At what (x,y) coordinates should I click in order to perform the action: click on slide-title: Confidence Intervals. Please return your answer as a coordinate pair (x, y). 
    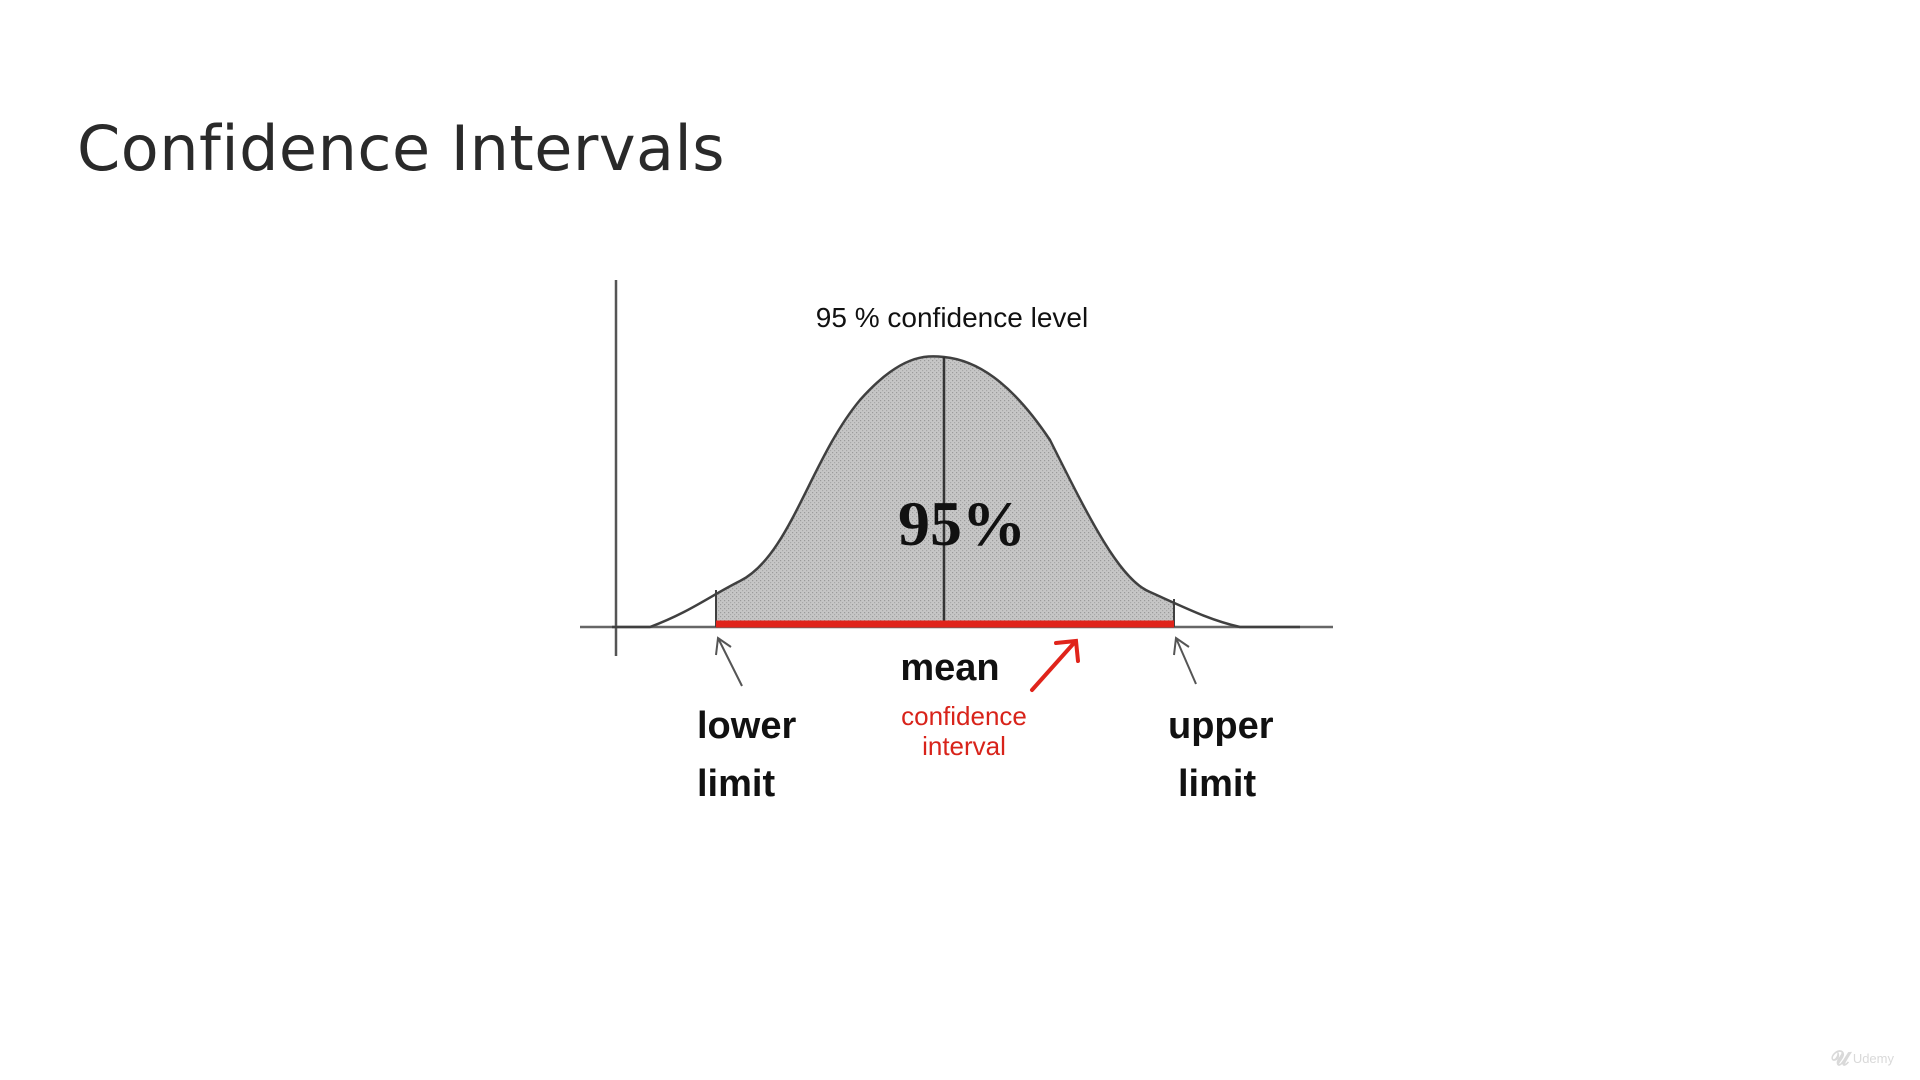
    Looking at the image, I should click on (401, 148).